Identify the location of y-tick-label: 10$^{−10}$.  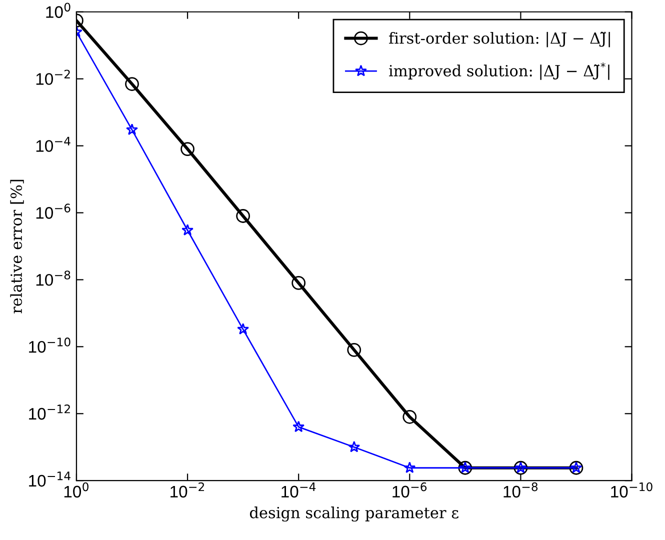
(49, 345).